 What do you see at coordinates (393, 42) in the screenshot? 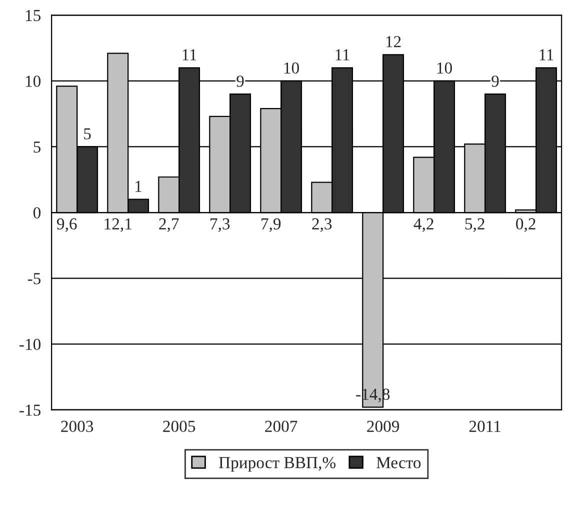
I see `data-label: 12` at bounding box center [393, 42].